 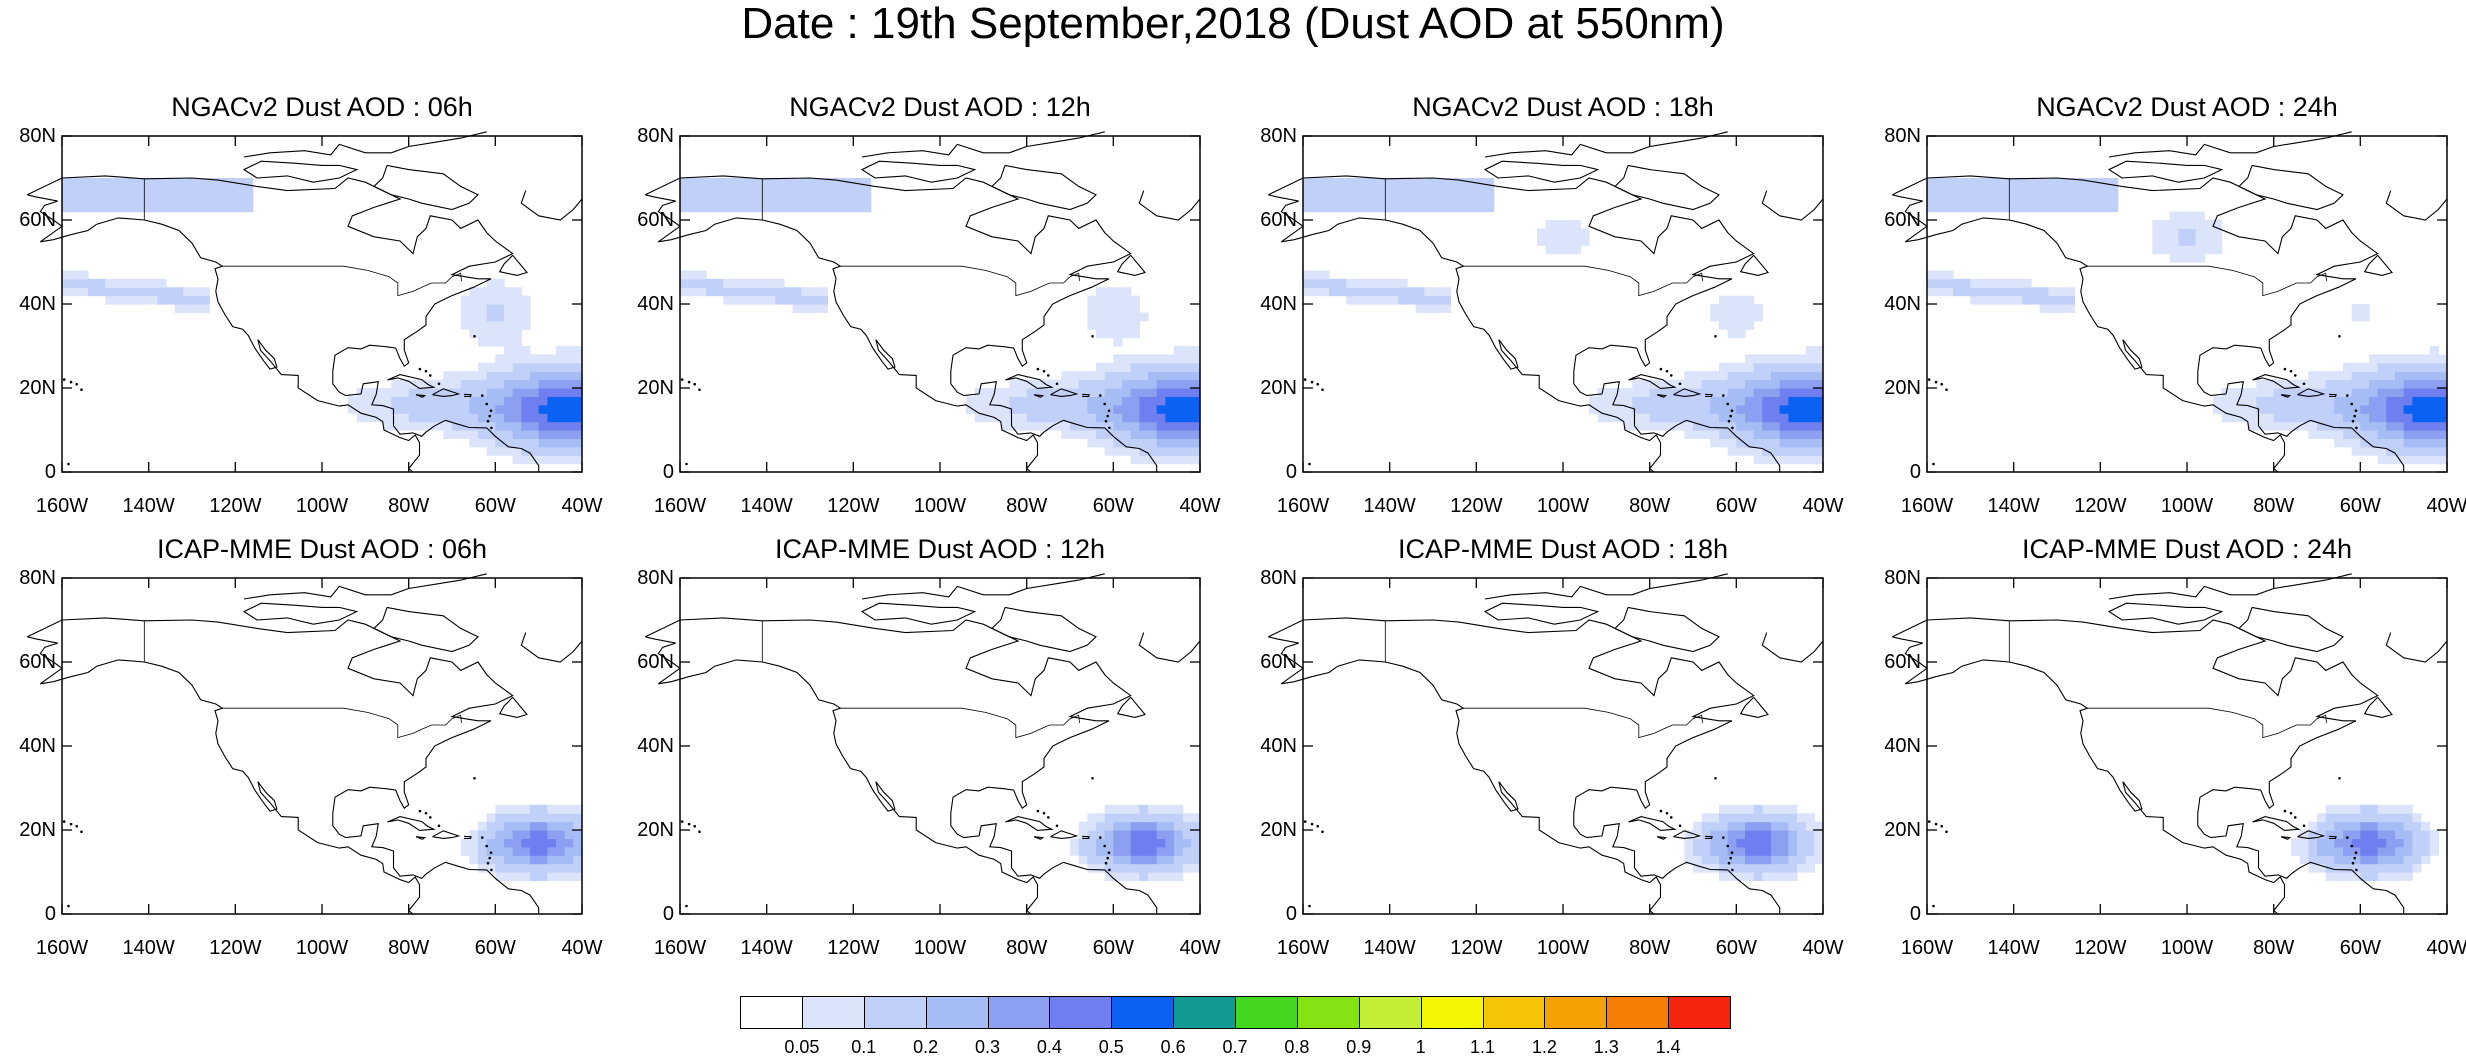 What do you see at coordinates (1546, 744) in the screenshot?
I see `map-plot` at bounding box center [1546, 744].